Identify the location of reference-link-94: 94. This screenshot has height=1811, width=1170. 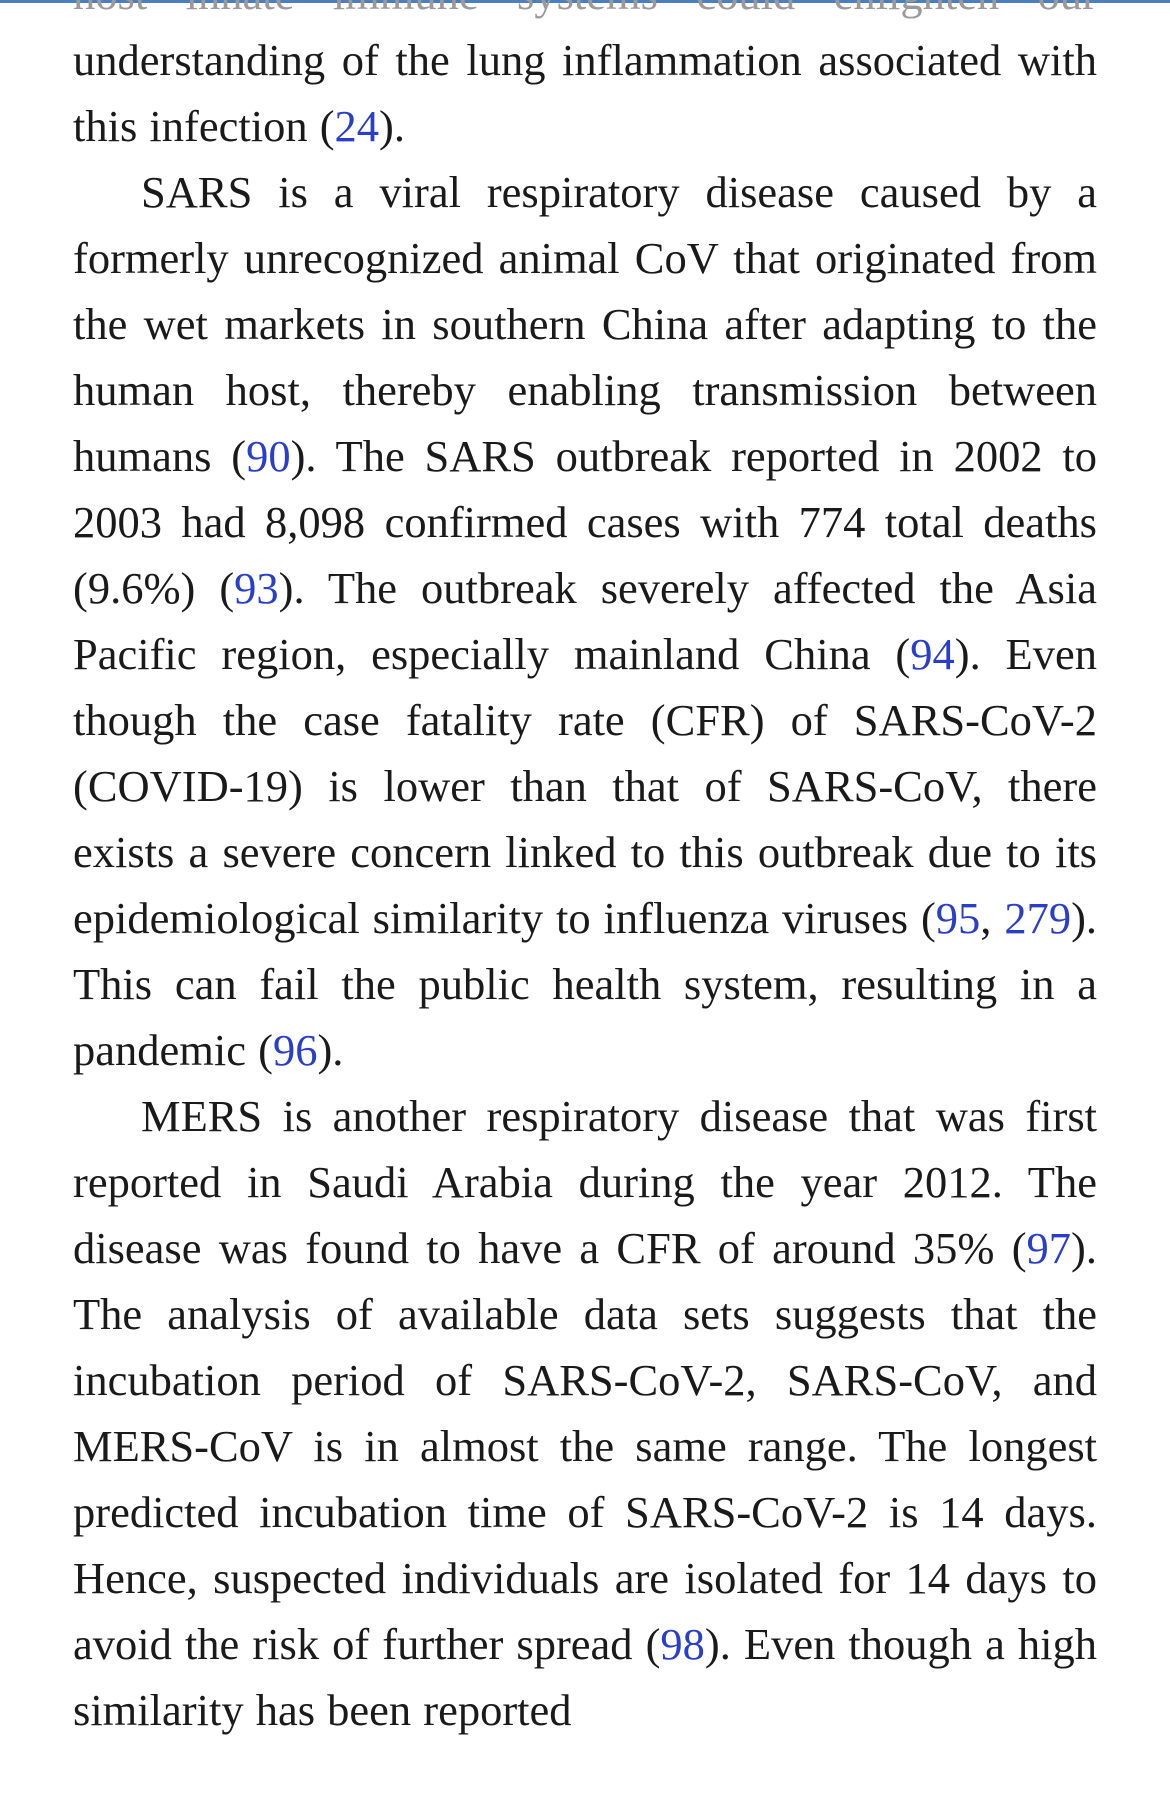
(932, 654).